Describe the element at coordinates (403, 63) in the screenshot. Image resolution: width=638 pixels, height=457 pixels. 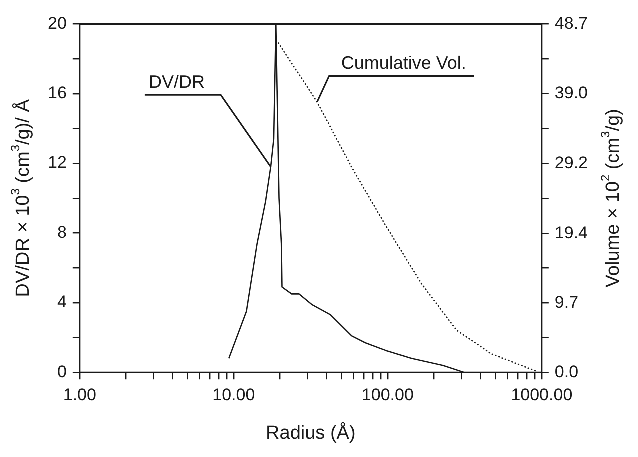
I see `text: Cumulative Vol.` at that location.